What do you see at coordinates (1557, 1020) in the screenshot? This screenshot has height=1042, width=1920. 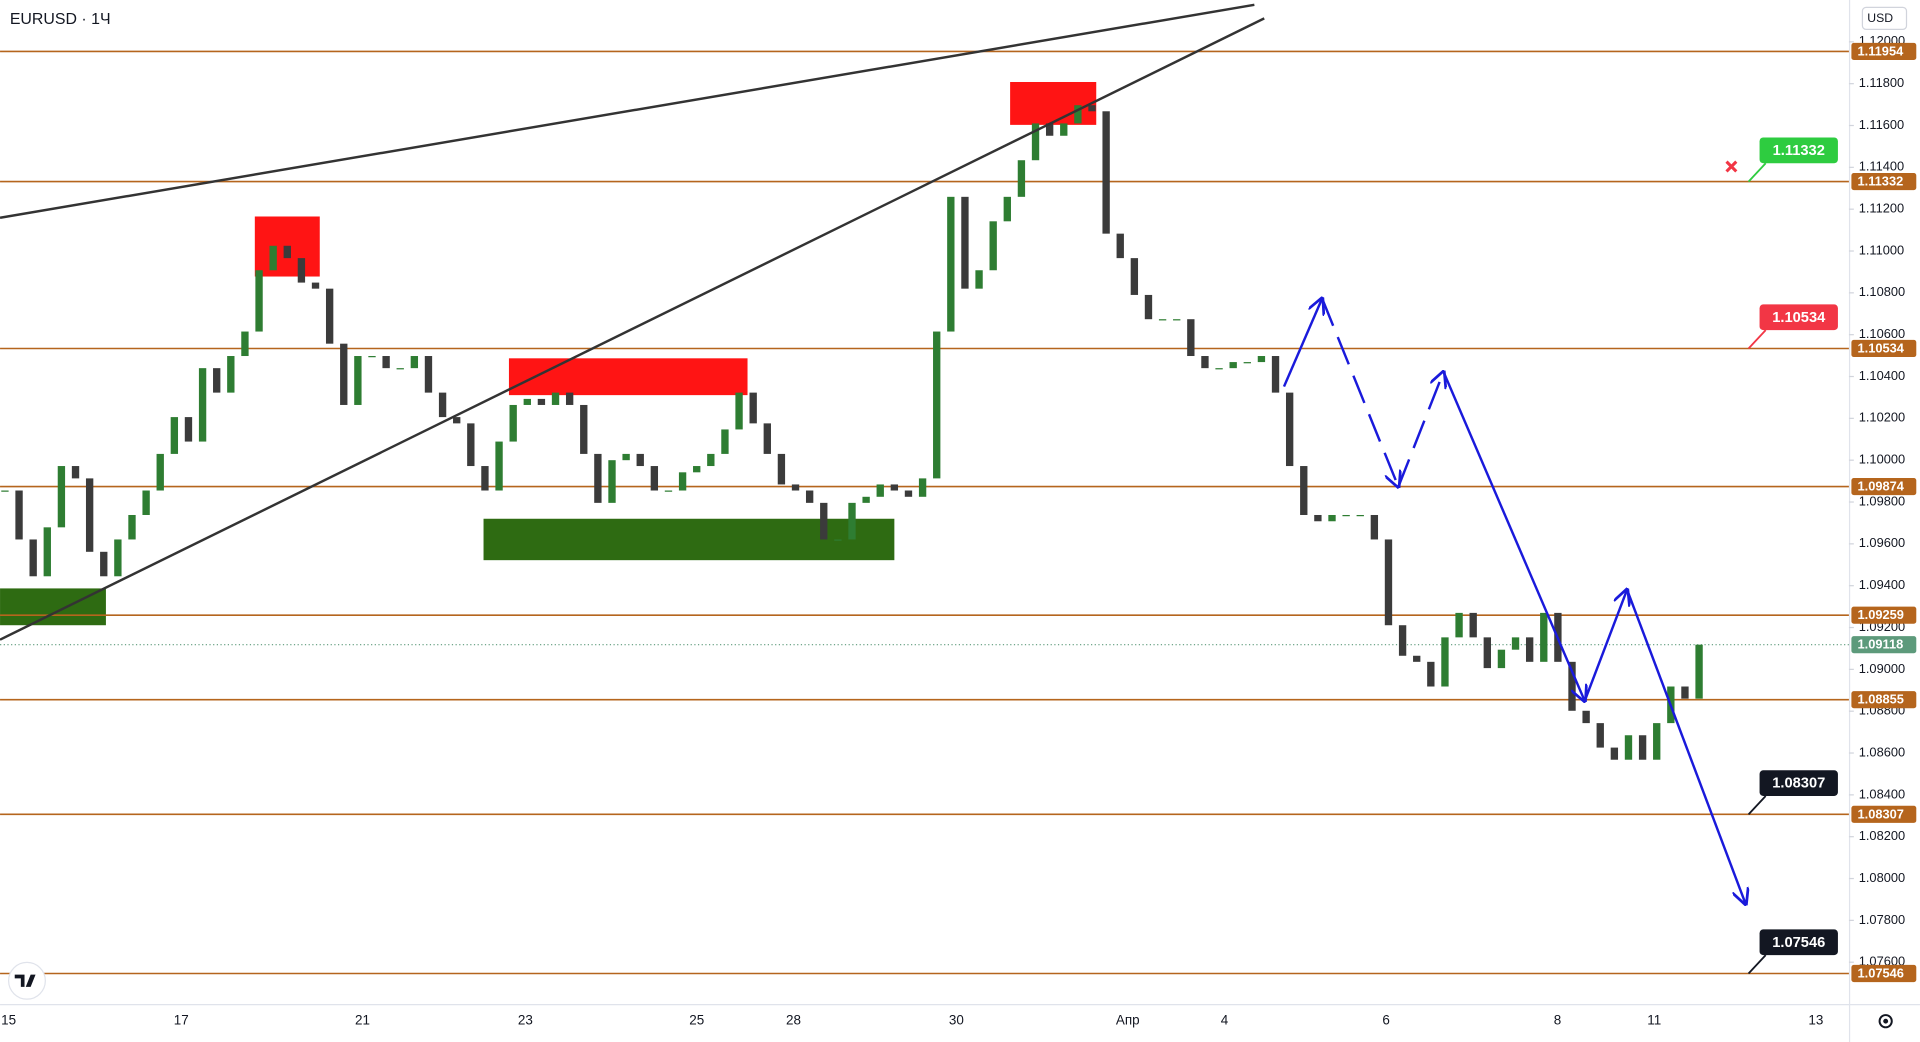 I see `x-tick-label: 8` at bounding box center [1557, 1020].